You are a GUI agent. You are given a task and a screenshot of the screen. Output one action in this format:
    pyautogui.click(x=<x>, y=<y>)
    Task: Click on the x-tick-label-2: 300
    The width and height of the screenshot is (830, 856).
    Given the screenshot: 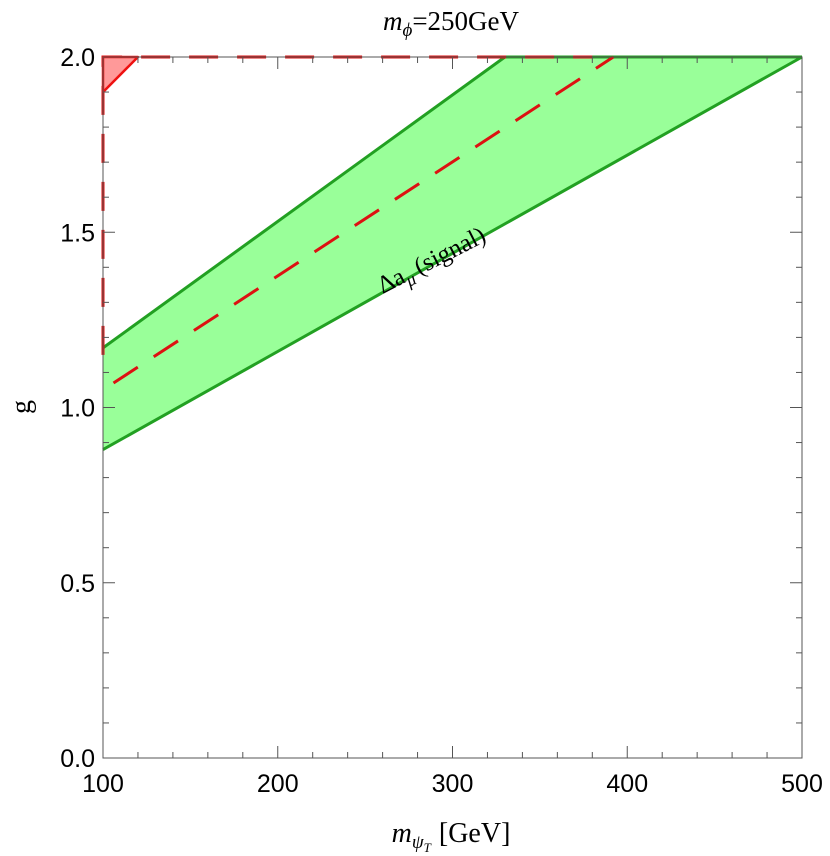 What is the action you would take?
    pyautogui.click(x=453, y=784)
    